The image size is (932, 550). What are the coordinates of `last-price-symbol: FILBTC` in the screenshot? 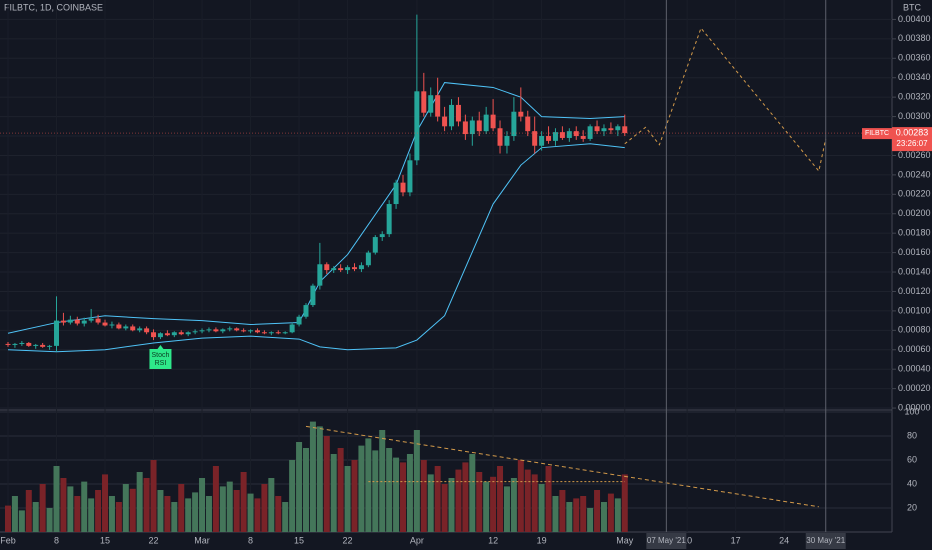 It's located at (877, 133).